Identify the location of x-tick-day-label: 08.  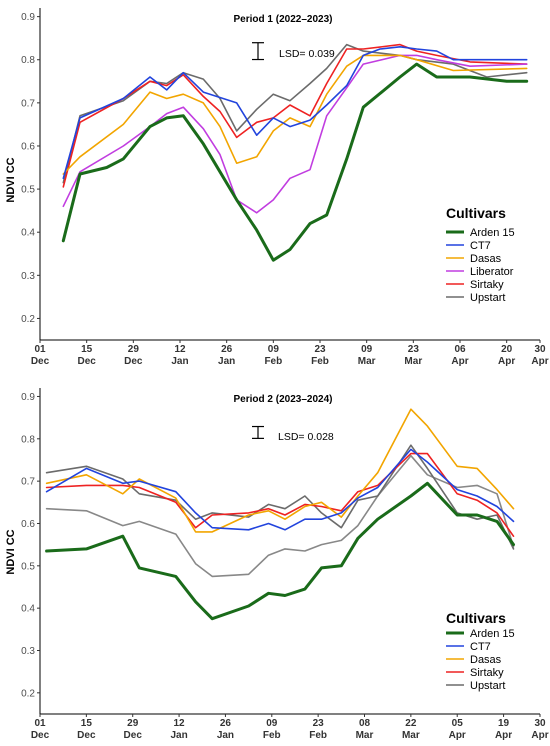
(365, 723).